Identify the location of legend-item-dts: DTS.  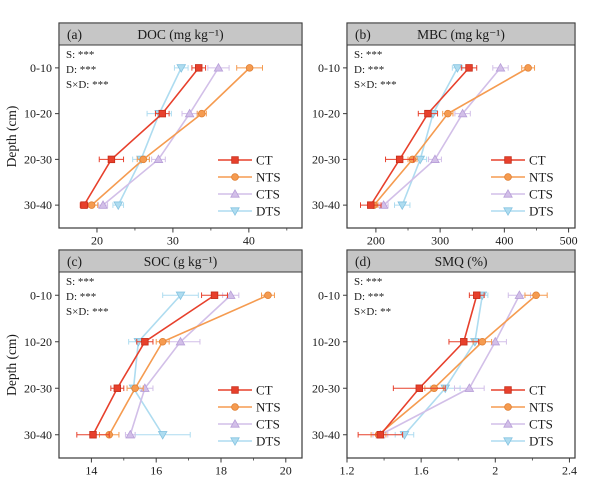
(522, 211).